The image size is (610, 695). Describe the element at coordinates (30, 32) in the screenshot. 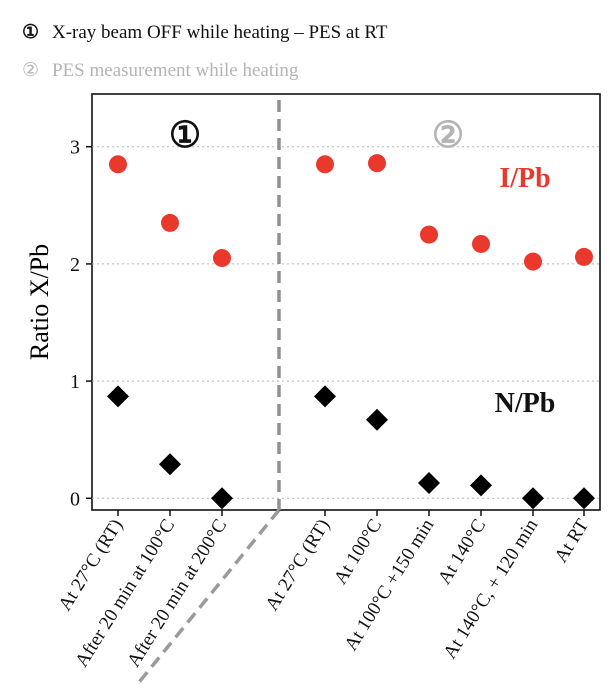

I see `legend-symbol-1: ①` at that location.